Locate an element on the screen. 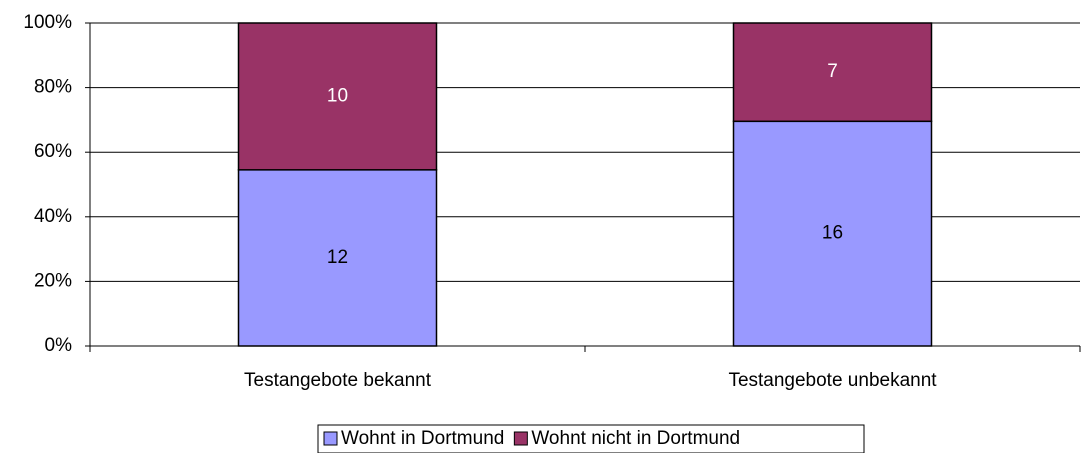 This screenshot has width=1082, height=453. legend-label: Wohnt in Dortmund is located at coordinates (422, 438).